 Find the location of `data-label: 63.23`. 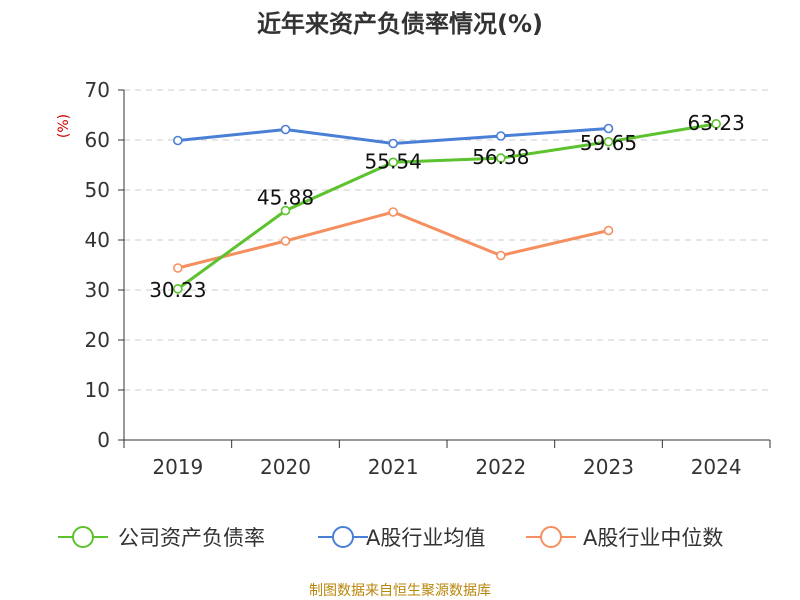

data-label: 63.23 is located at coordinates (716, 123).